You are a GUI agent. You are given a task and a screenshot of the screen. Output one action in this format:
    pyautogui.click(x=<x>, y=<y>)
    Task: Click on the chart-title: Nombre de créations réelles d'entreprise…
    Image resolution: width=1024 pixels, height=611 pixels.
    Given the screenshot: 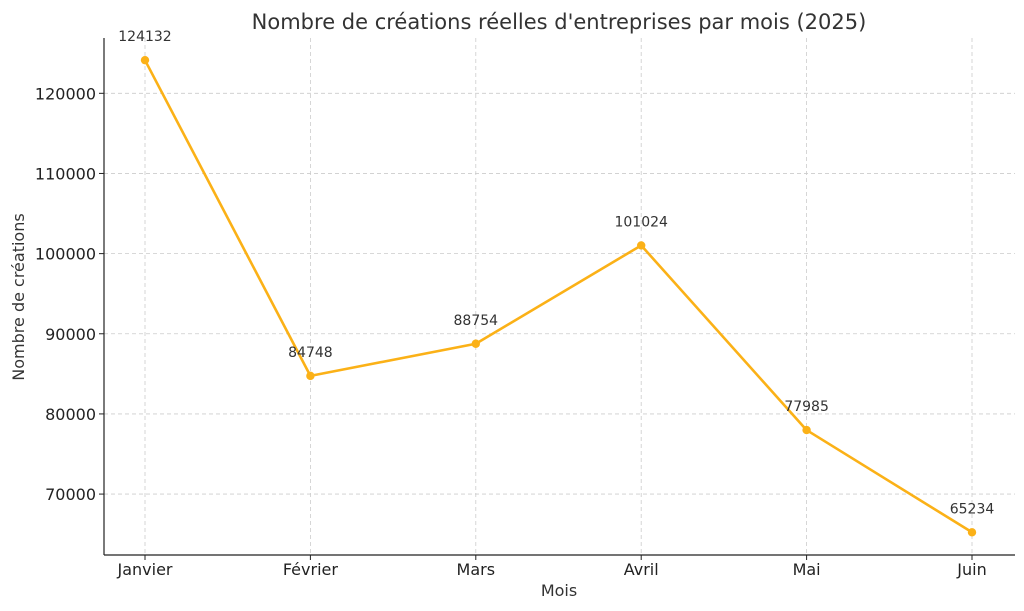 What is the action you would take?
    pyautogui.click(x=559, y=22)
    